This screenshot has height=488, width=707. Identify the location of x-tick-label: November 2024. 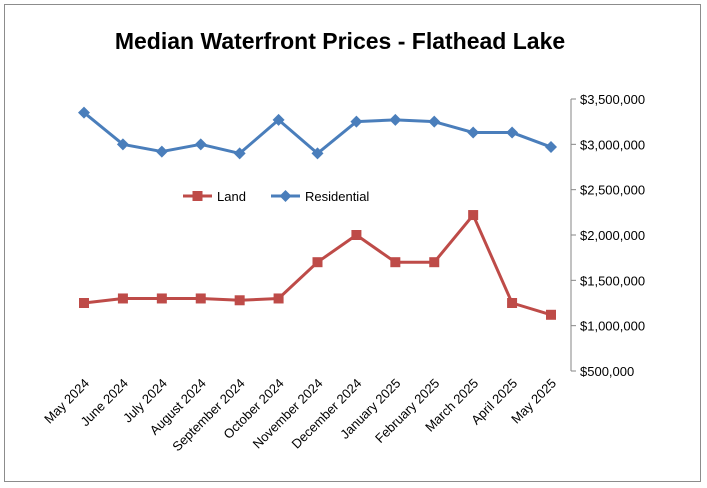
(288, 414).